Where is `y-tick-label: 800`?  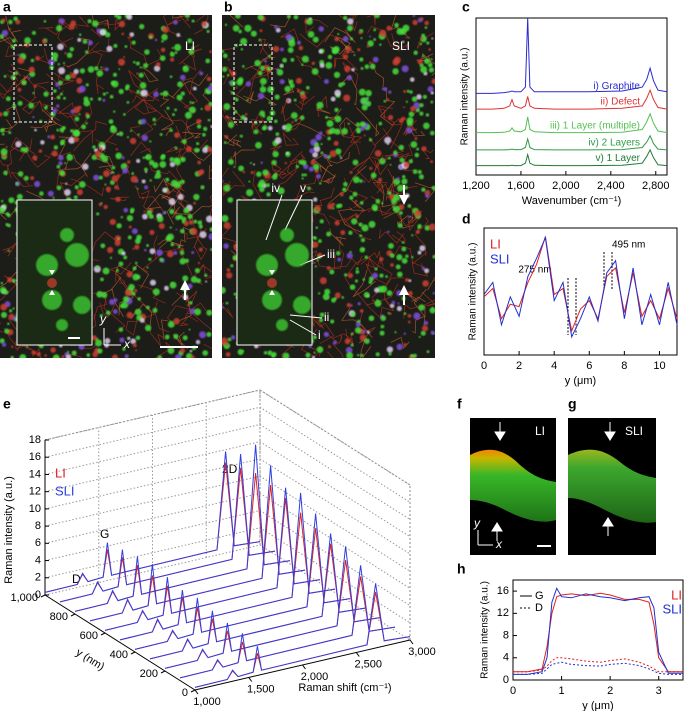 y-tick-label: 800 is located at coordinates (59, 617).